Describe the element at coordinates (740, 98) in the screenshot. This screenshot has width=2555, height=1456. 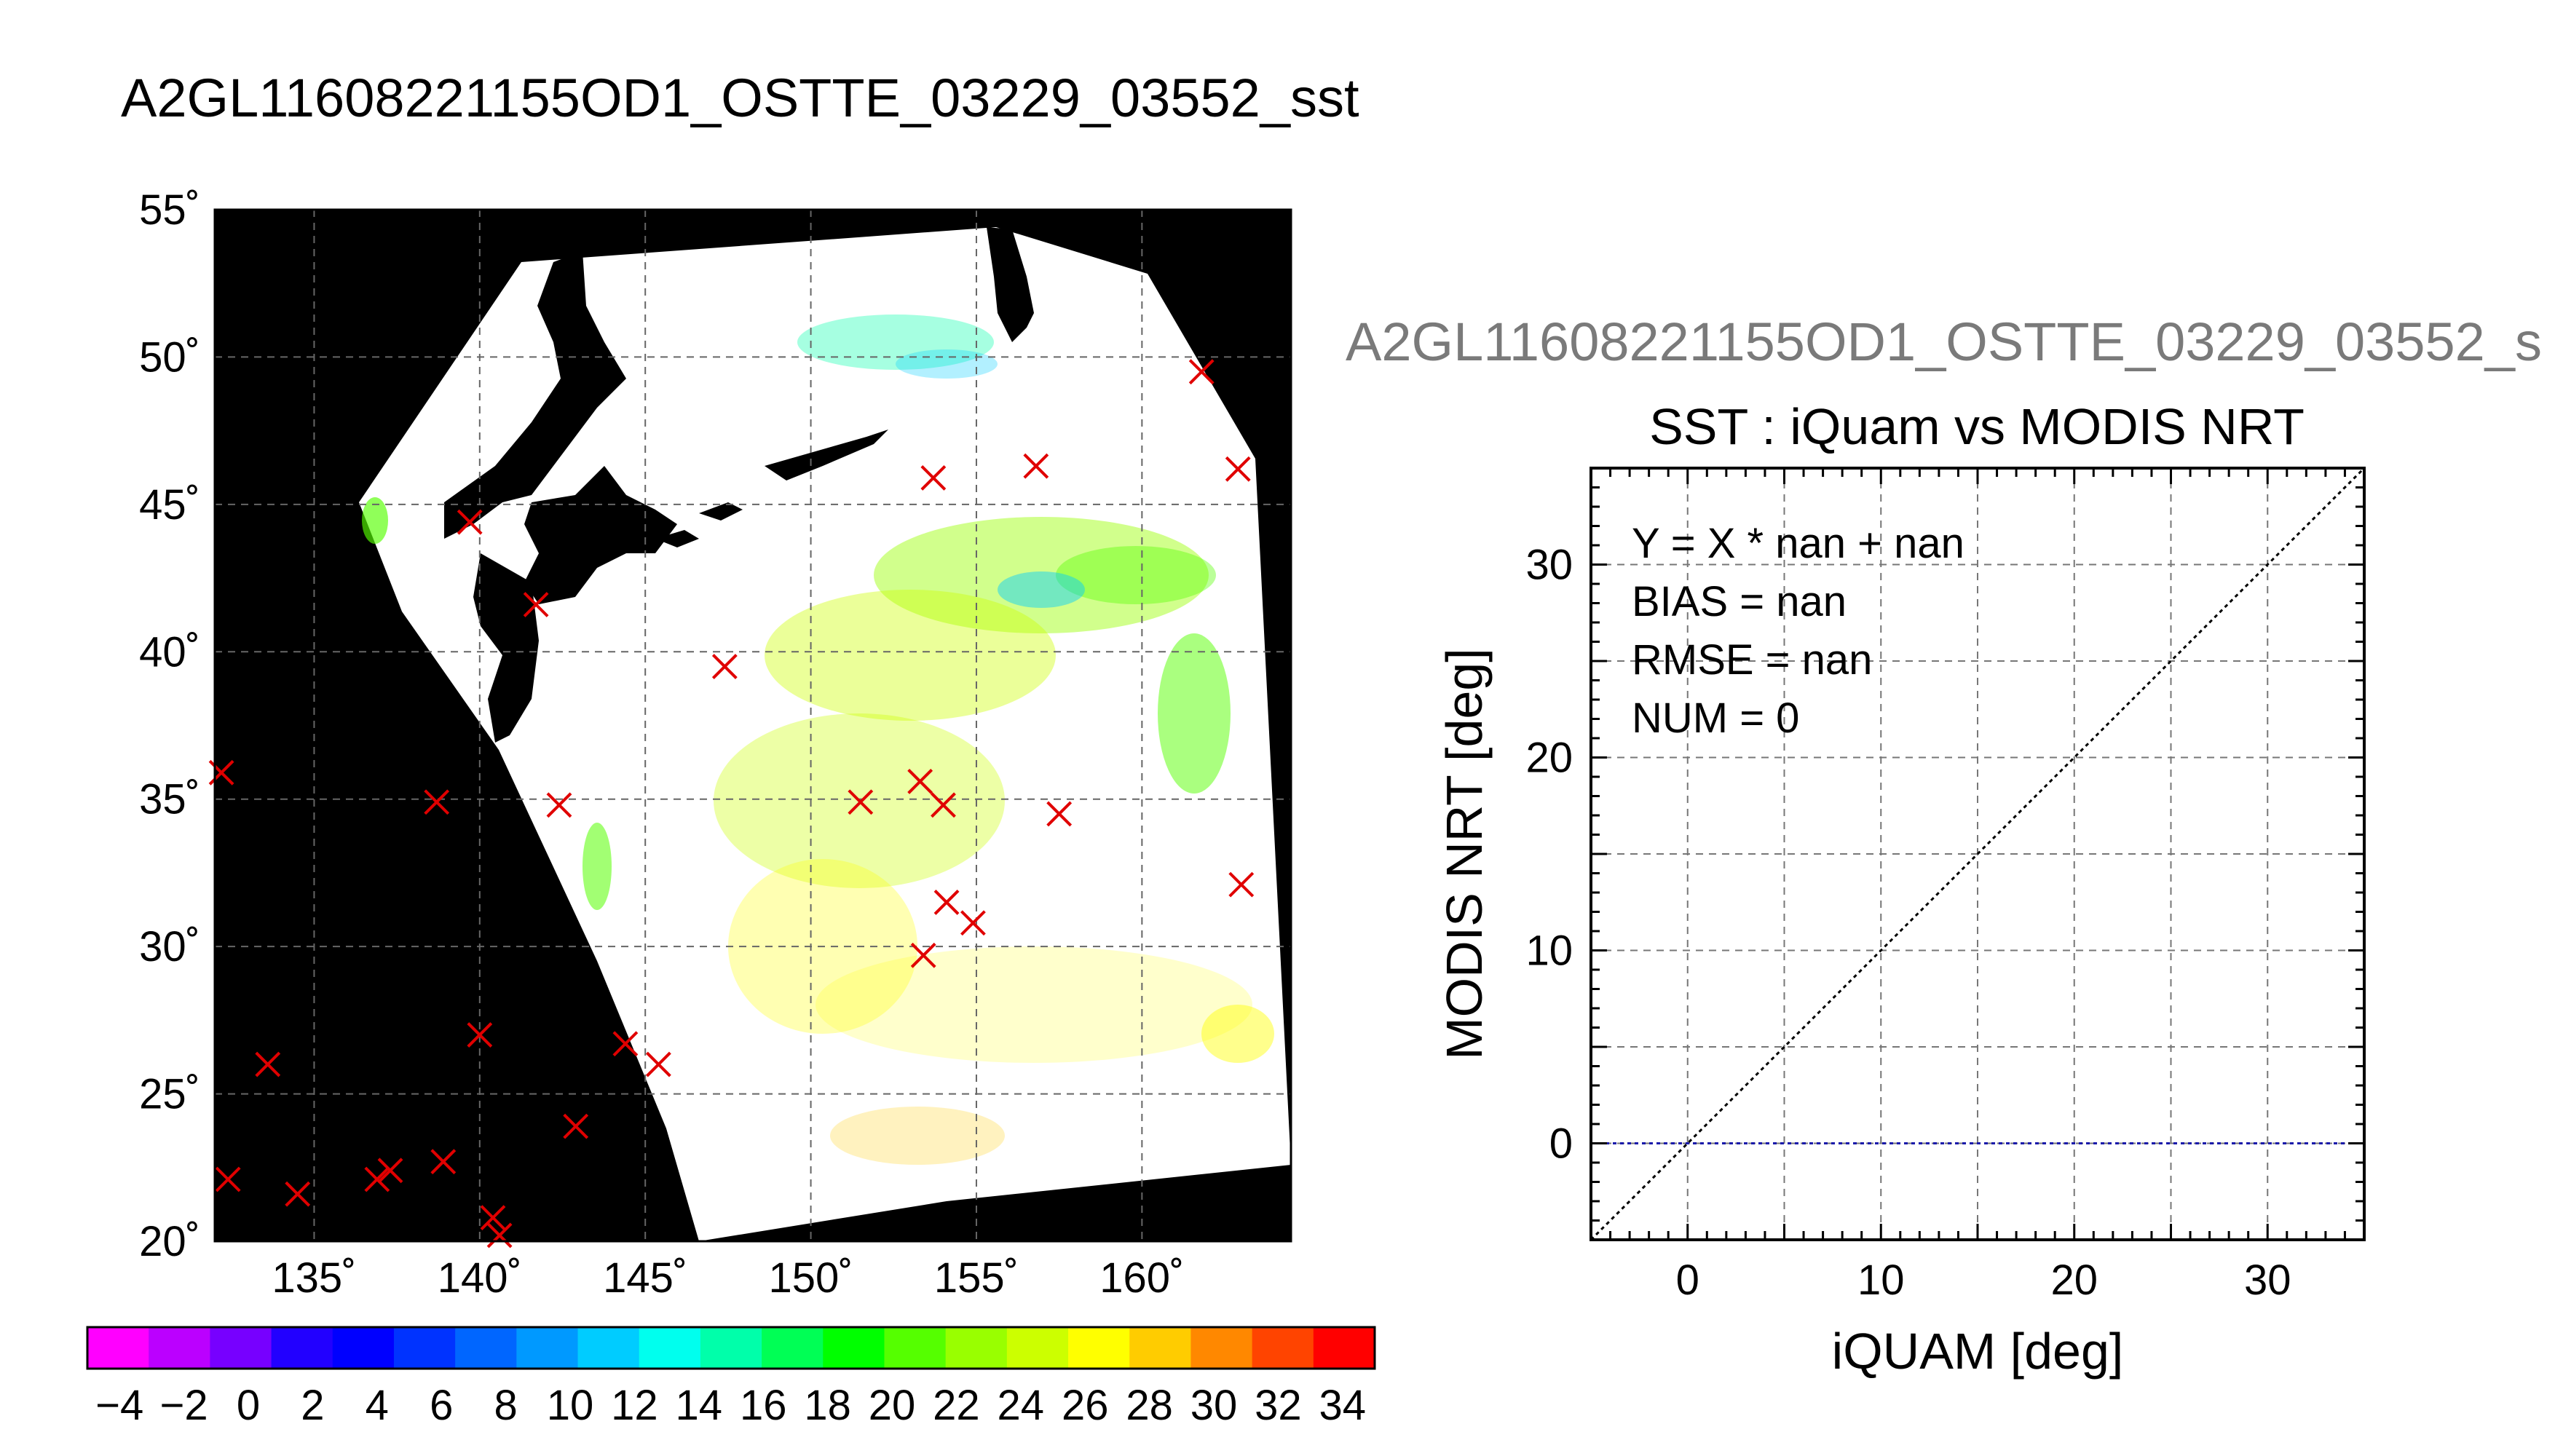
I see `main-title: A2GL11608221155OD1_OSTTE_03229_03552_sst` at that location.